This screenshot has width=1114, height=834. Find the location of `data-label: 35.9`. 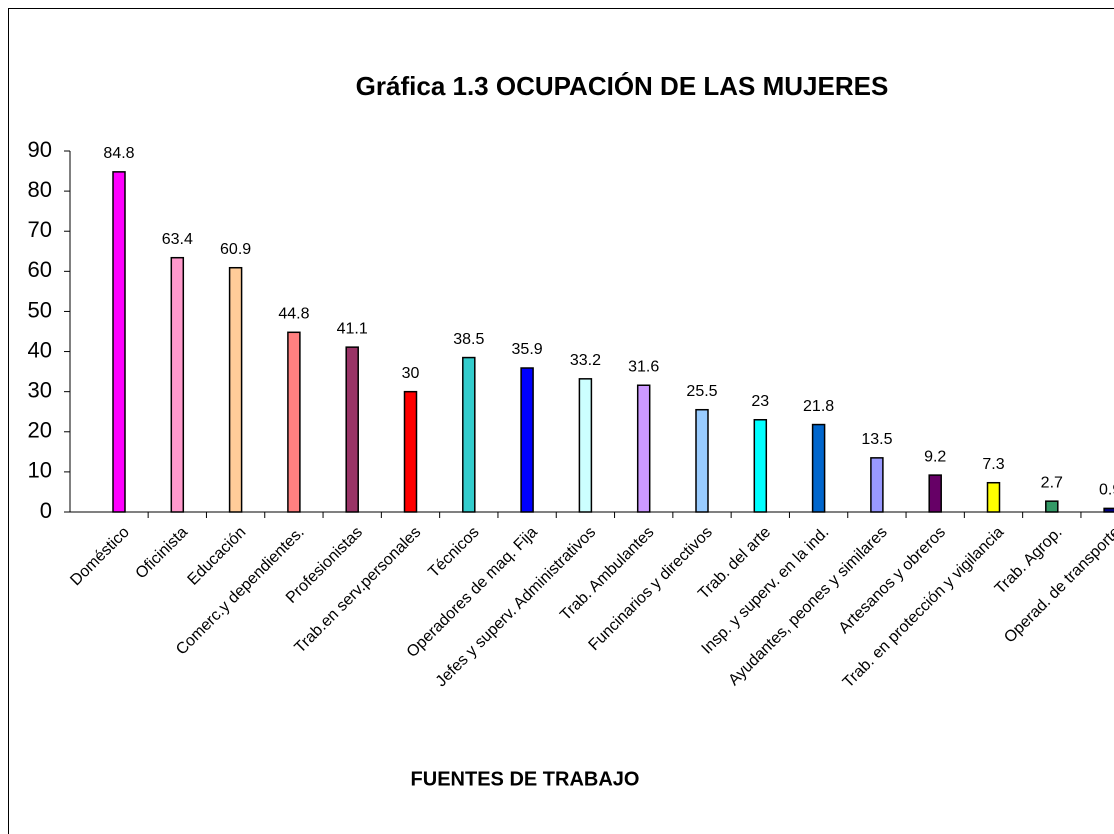

data-label: 35.9 is located at coordinates (527, 349).